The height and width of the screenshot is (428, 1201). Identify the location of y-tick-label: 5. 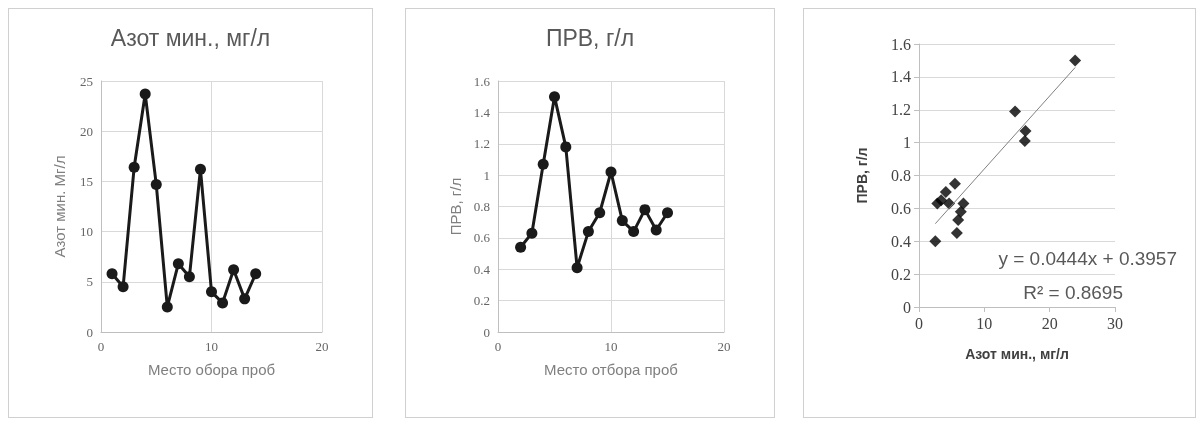
(89, 282).